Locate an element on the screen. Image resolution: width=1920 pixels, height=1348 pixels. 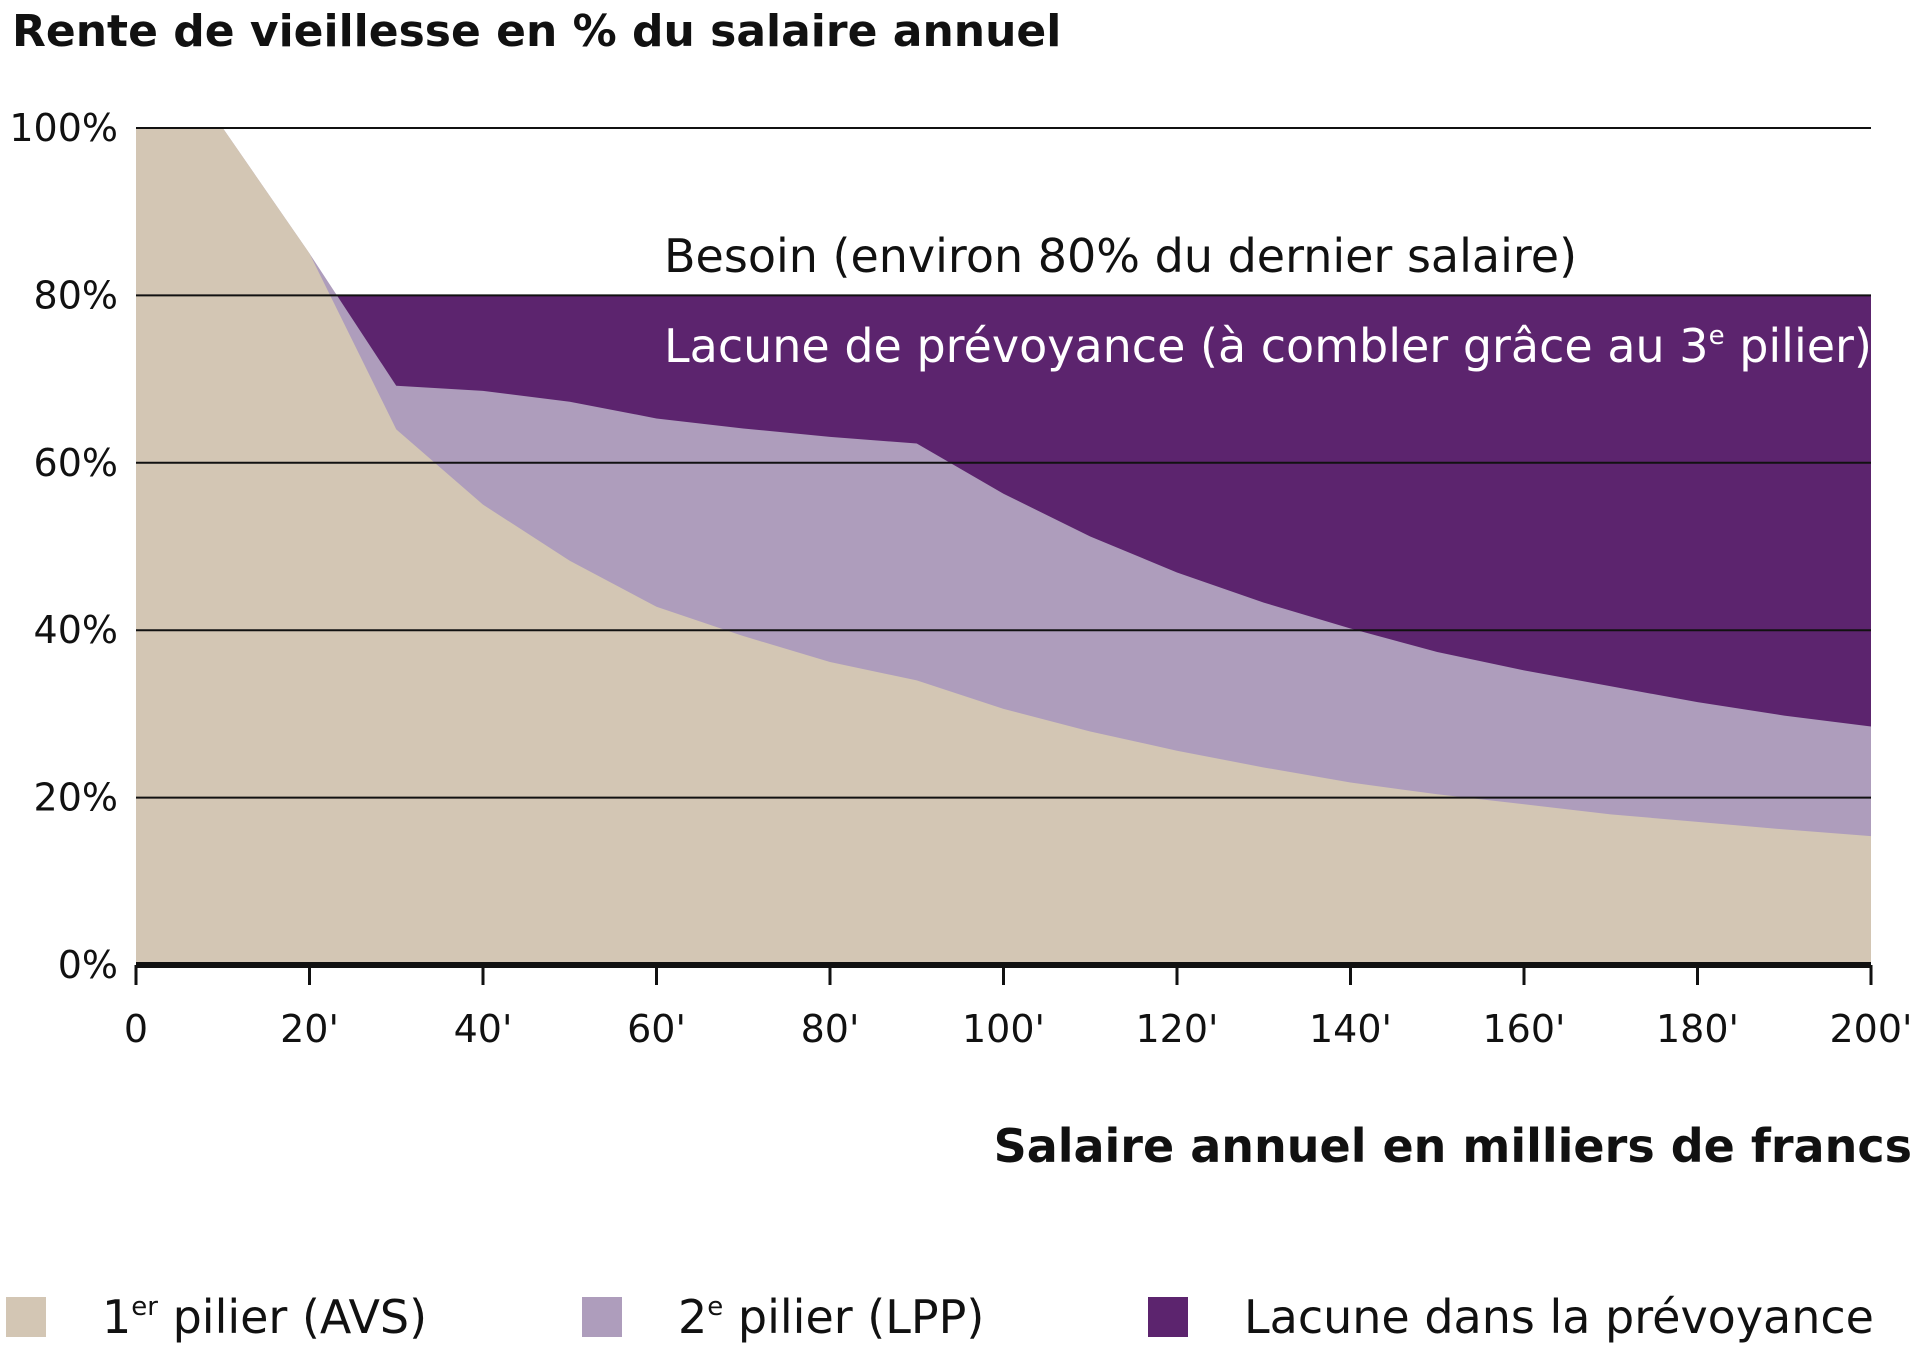
y-tick-label: 20% is located at coordinates (76, 798).